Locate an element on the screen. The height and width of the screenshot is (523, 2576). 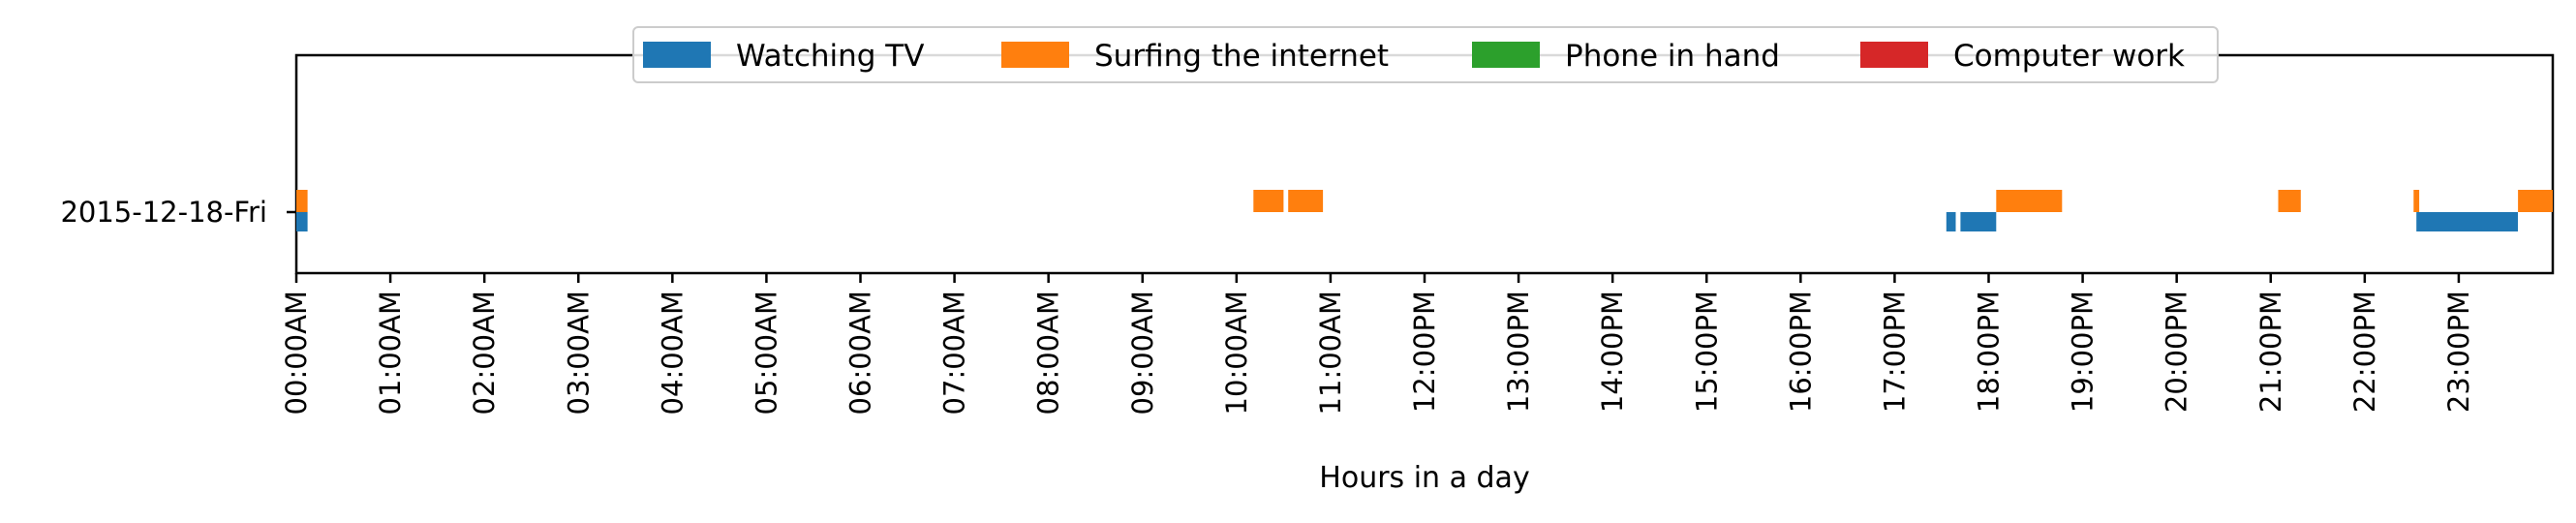
x-tick-label: 21:00PM is located at coordinates (2270, 352).